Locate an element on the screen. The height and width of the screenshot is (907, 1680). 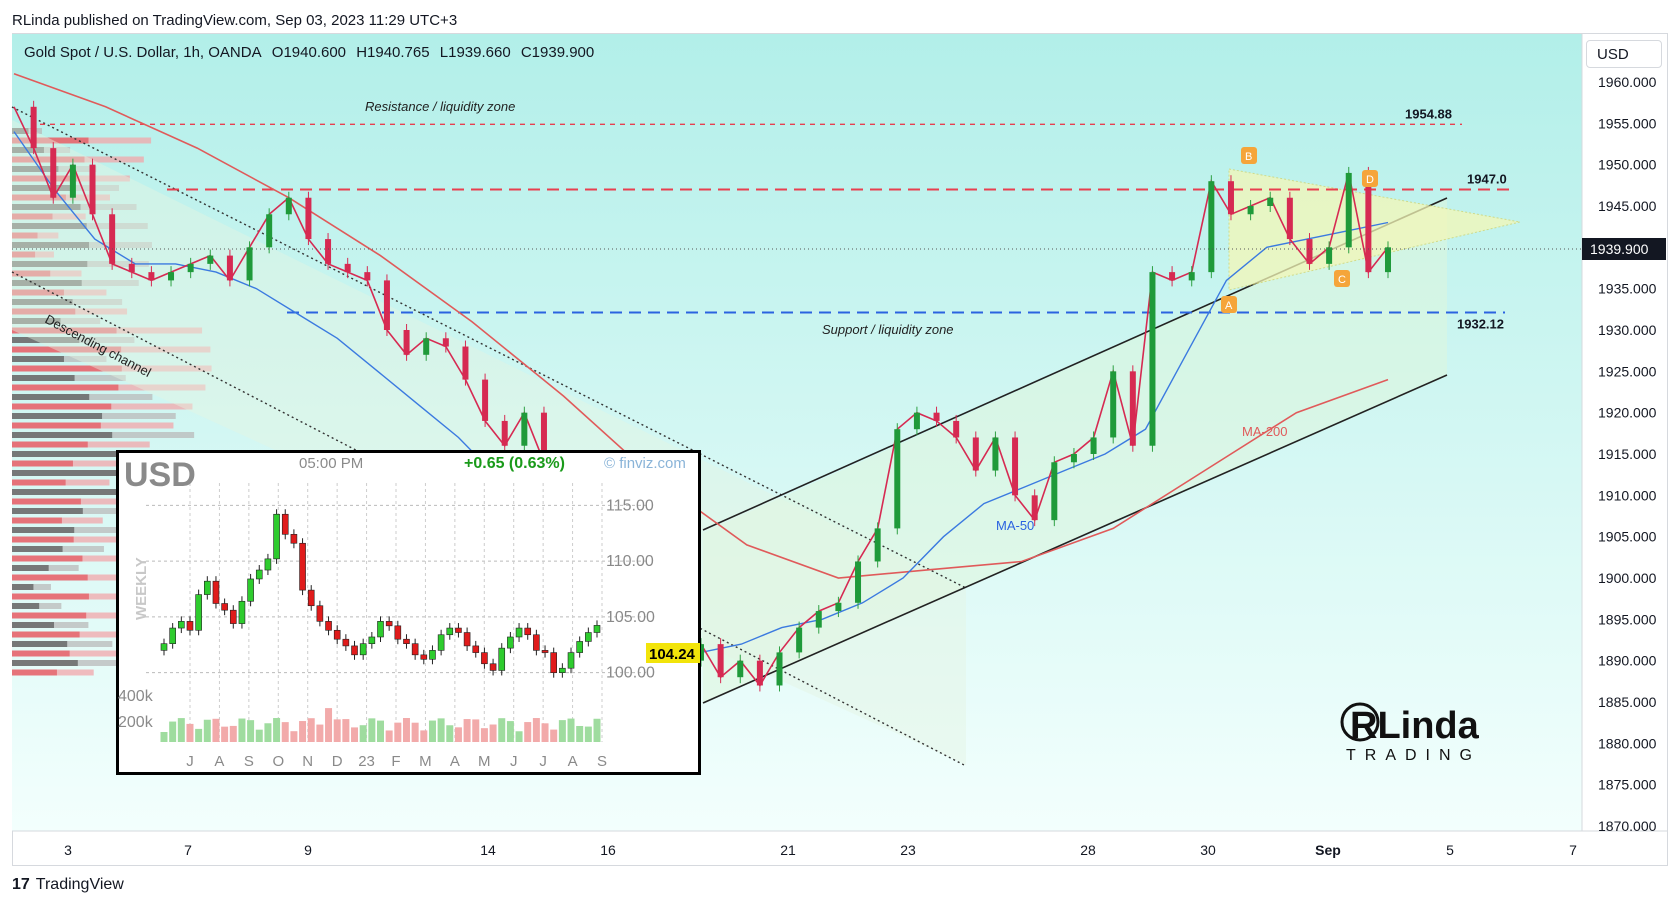
annotation-support: Support / liquidity zone is located at coordinates (888, 329).